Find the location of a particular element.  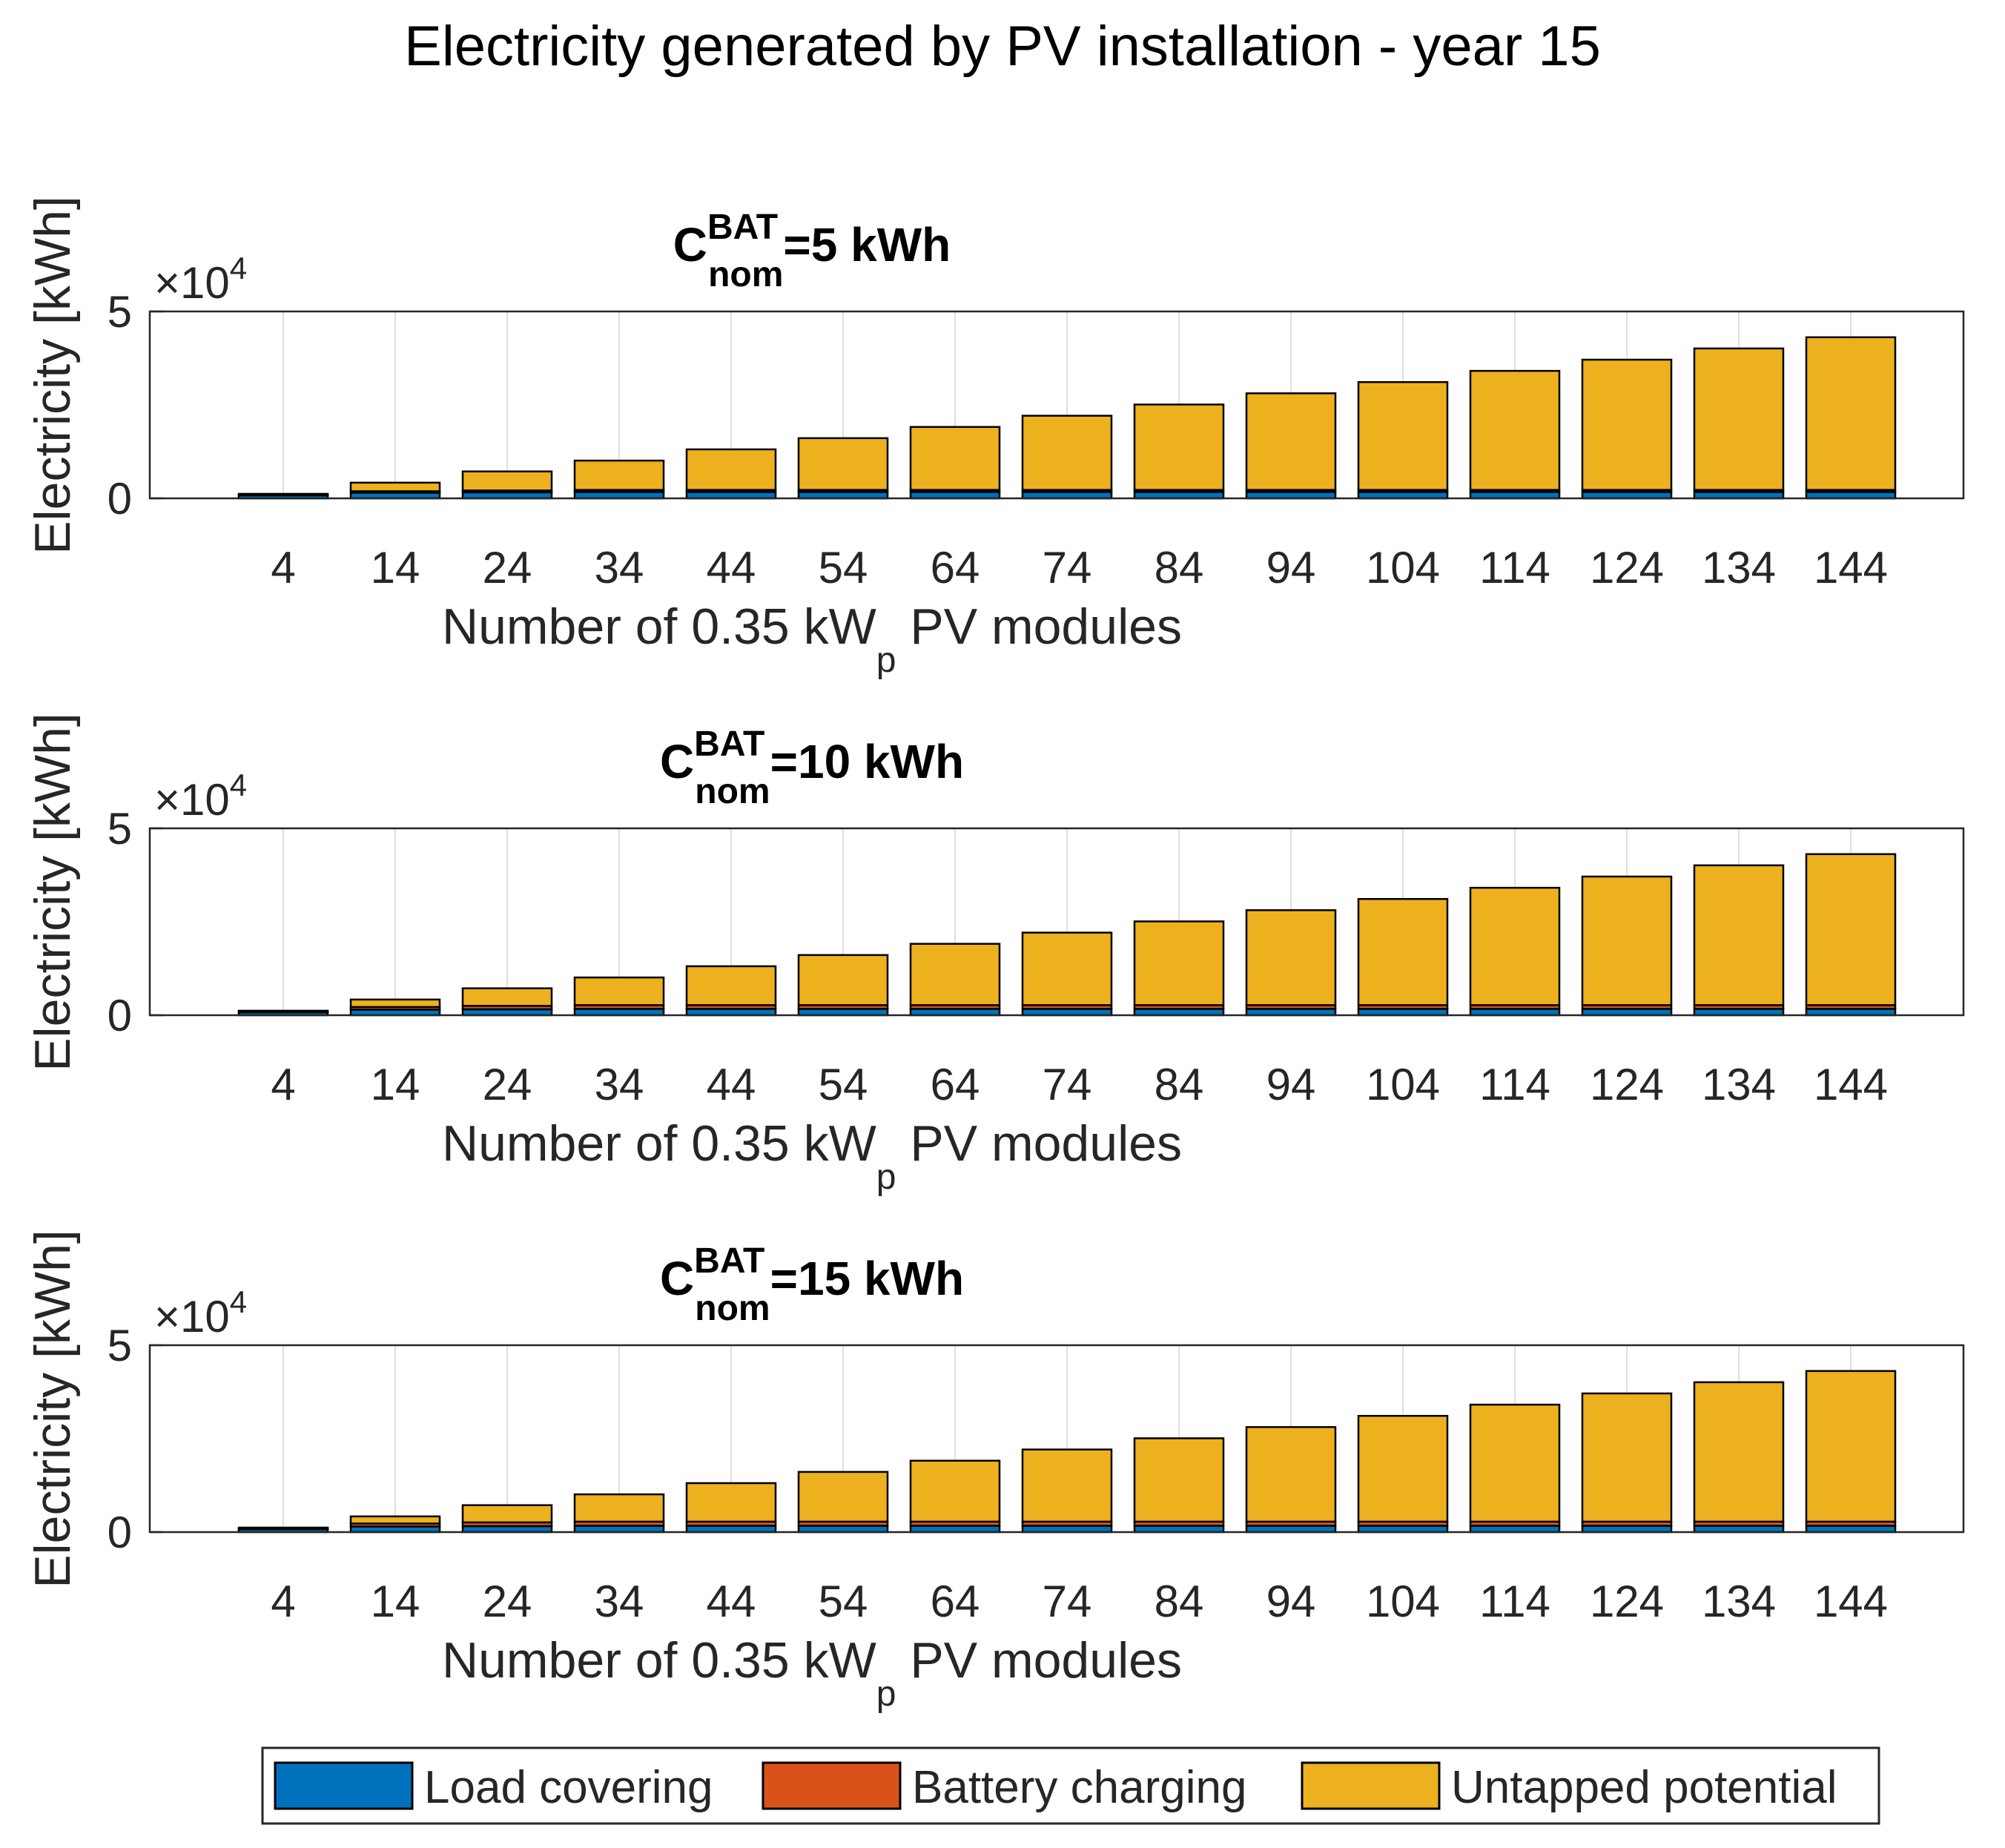

x-tick-label: 74 is located at coordinates (1067, 568).